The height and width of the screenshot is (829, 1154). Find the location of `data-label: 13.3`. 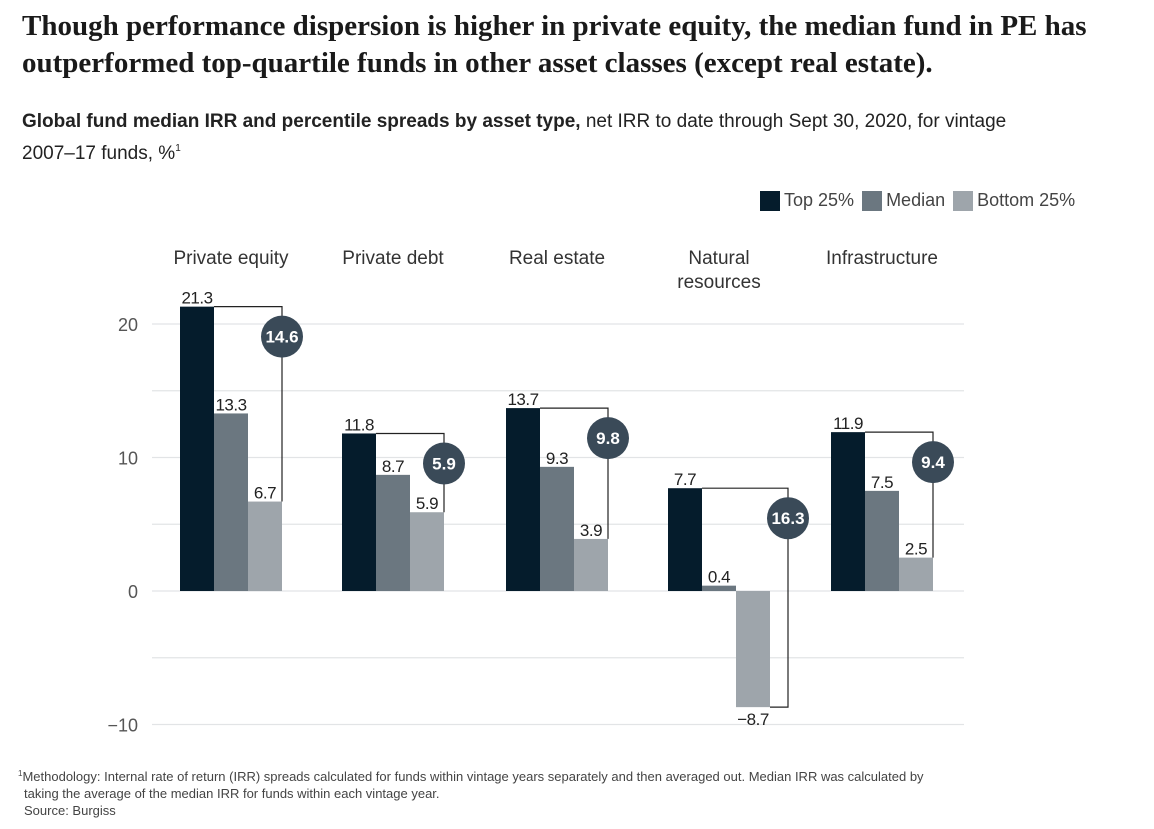

data-label: 13.3 is located at coordinates (230, 404).